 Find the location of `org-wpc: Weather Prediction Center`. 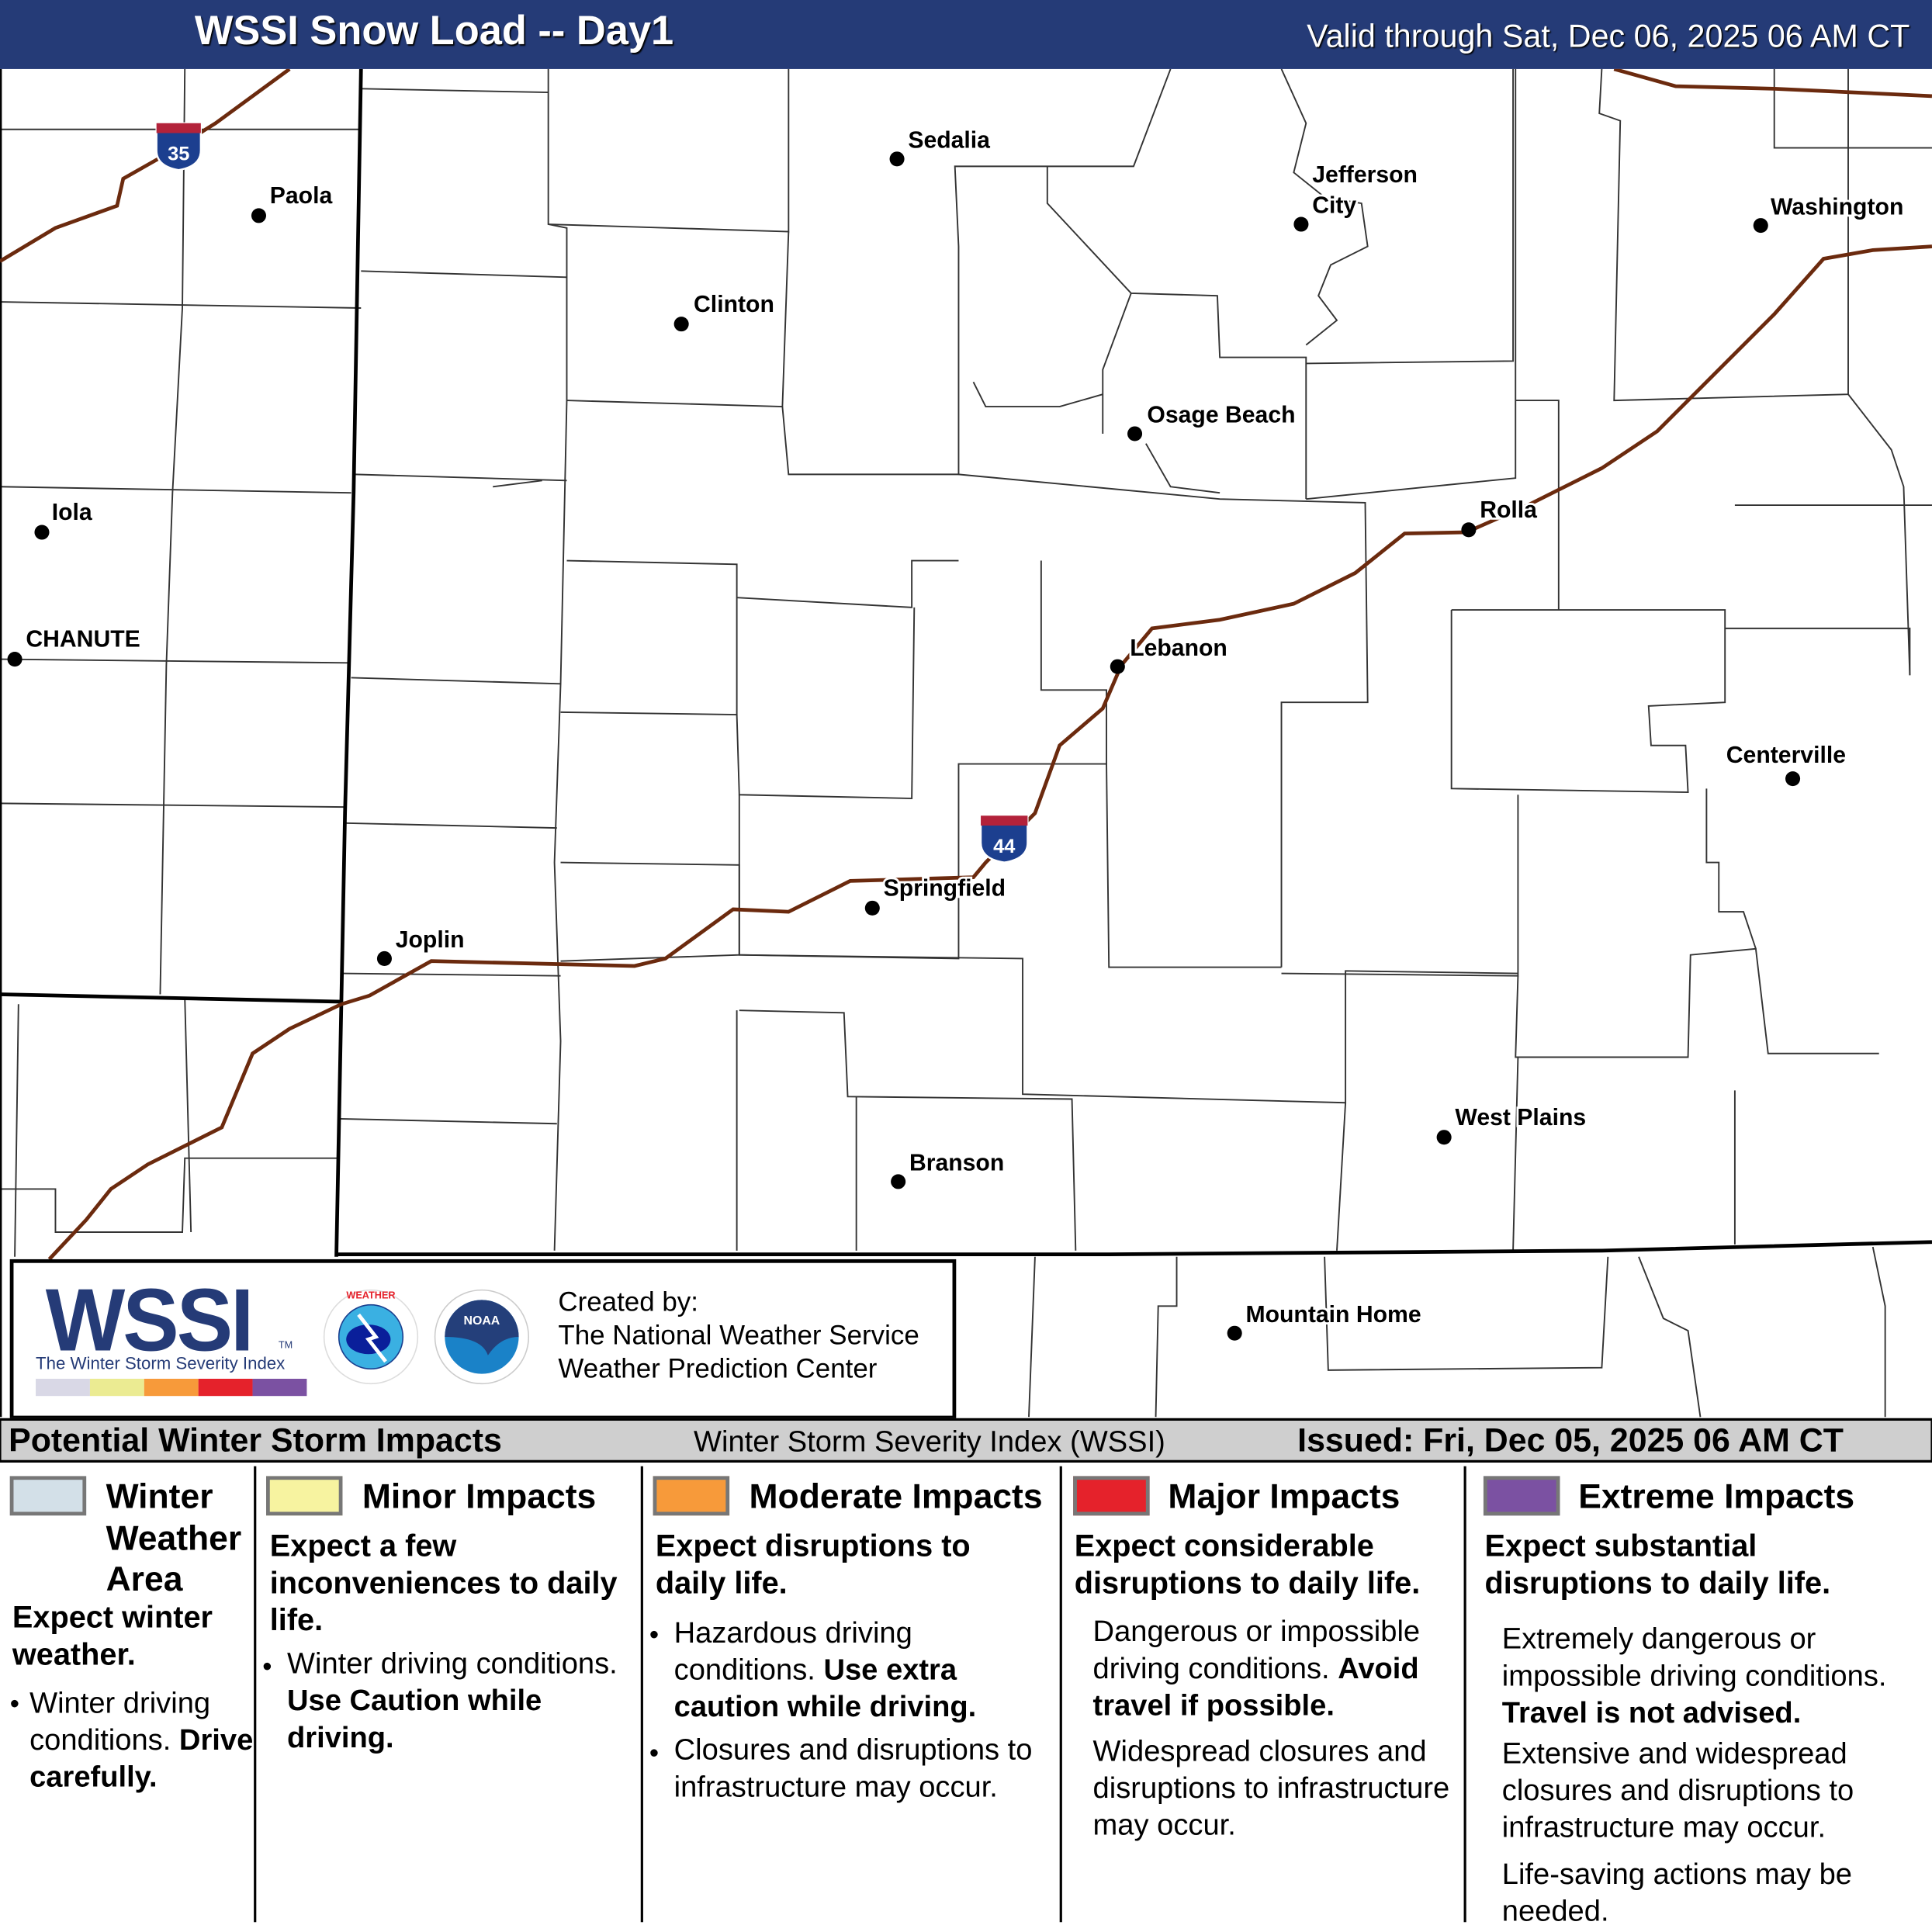

org-wpc: Weather Prediction Center is located at coordinates (718, 1368).